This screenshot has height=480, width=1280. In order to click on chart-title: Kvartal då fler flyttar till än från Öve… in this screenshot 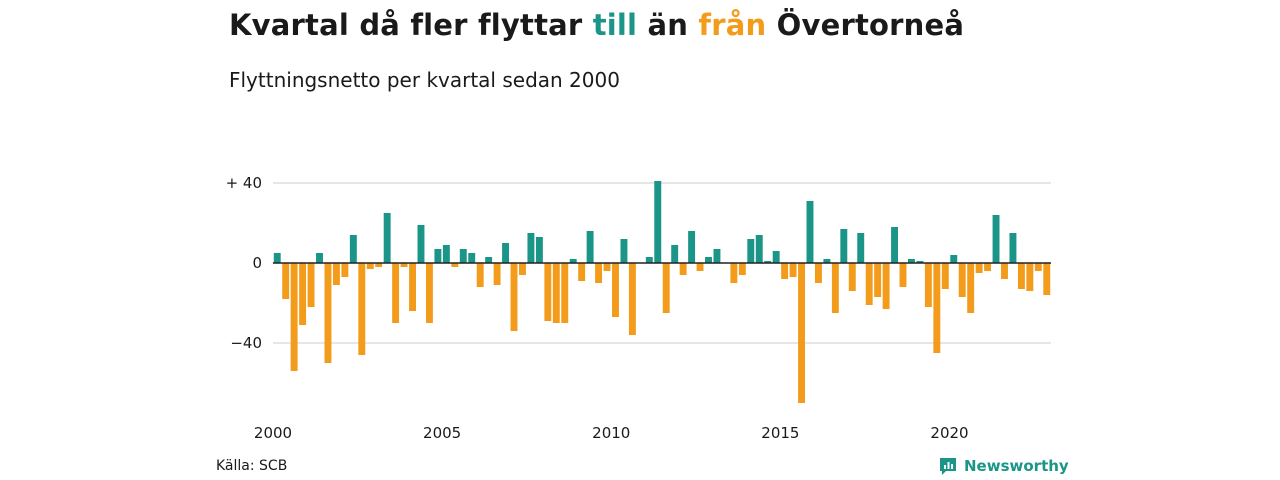, I will do `click(596, 25)`.